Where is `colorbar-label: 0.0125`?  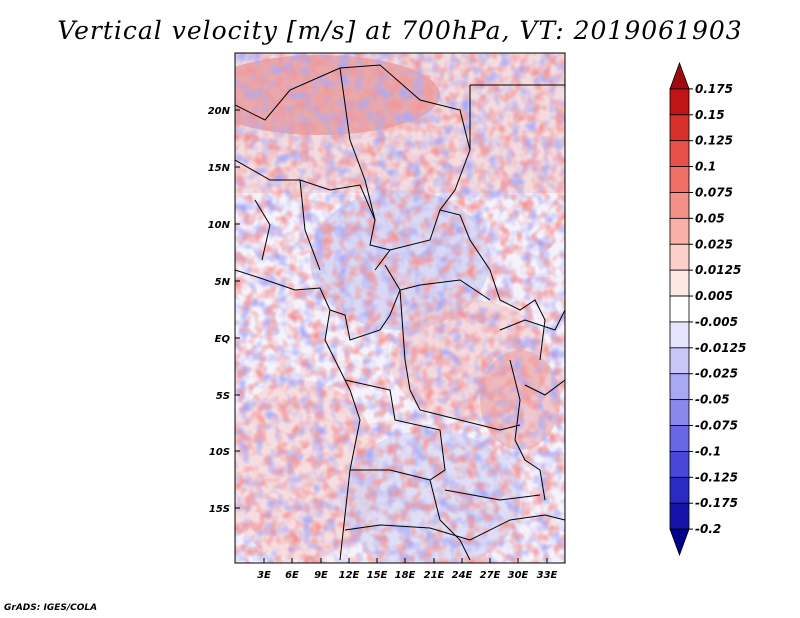 colorbar-label: 0.0125 is located at coordinates (718, 270).